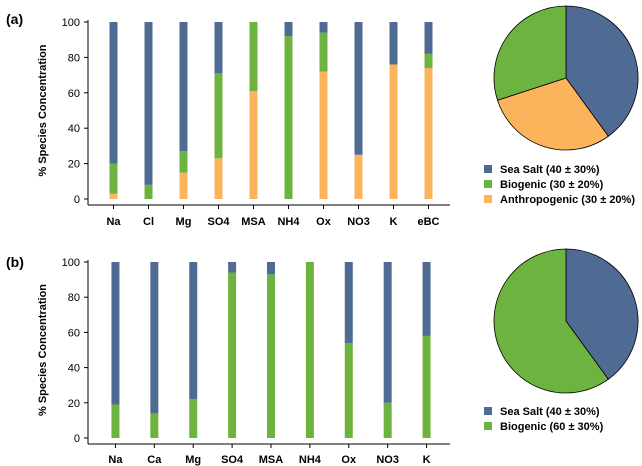 This screenshot has height=466, width=642. I want to click on bar-anthropogenic-k, so click(393, 131).